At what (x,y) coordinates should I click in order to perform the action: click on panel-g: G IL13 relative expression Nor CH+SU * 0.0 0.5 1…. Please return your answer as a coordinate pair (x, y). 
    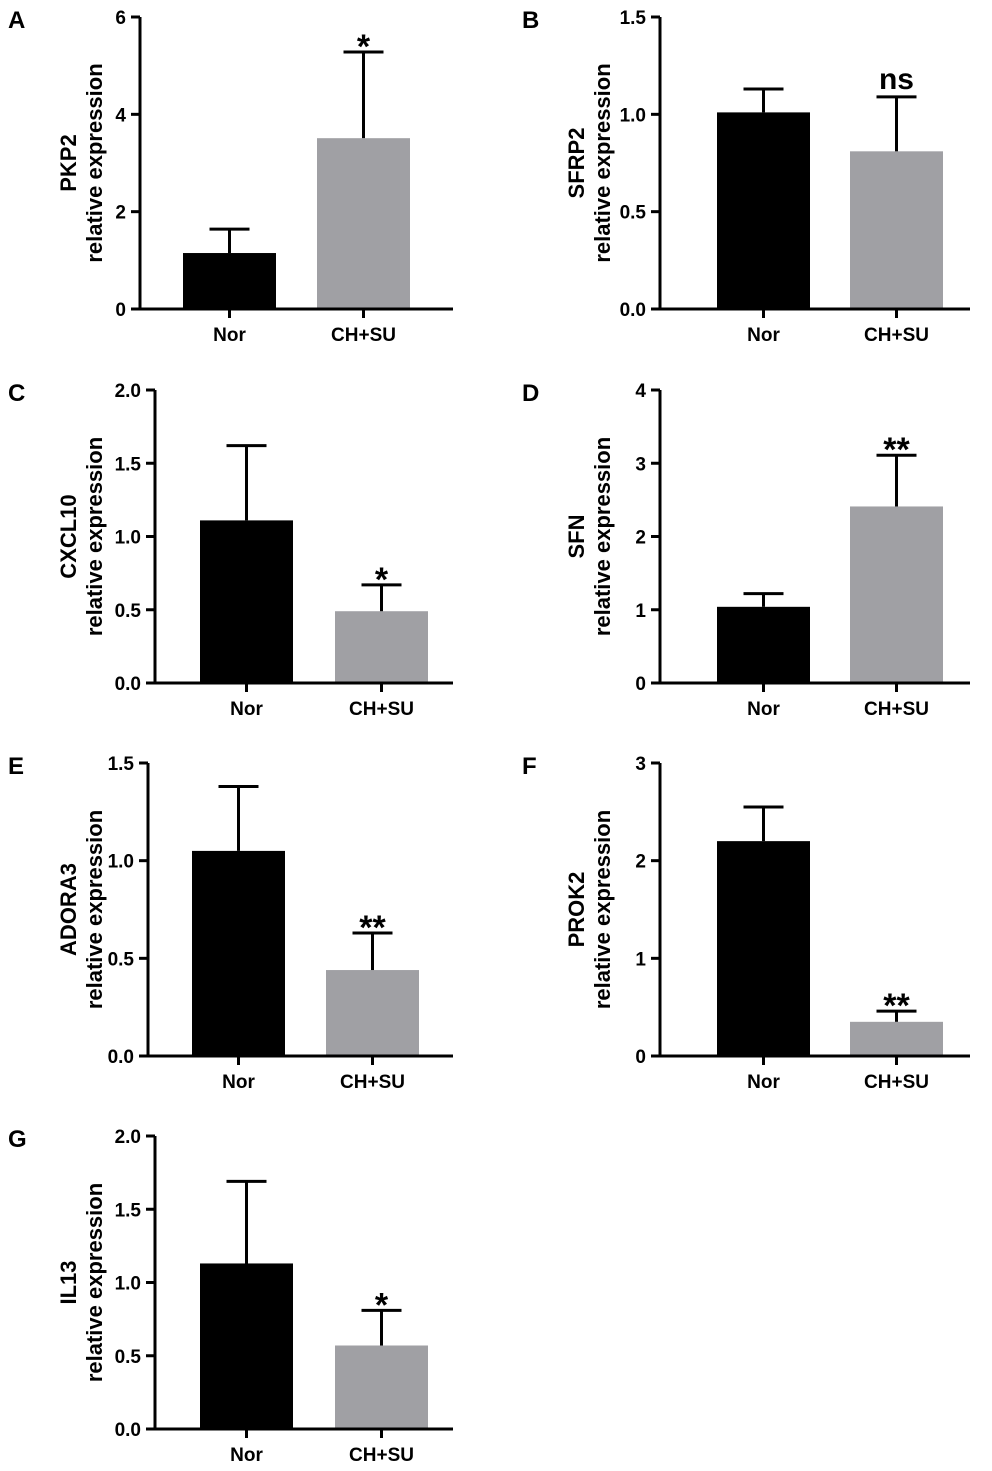
    Looking at the image, I should click on (230, 1296).